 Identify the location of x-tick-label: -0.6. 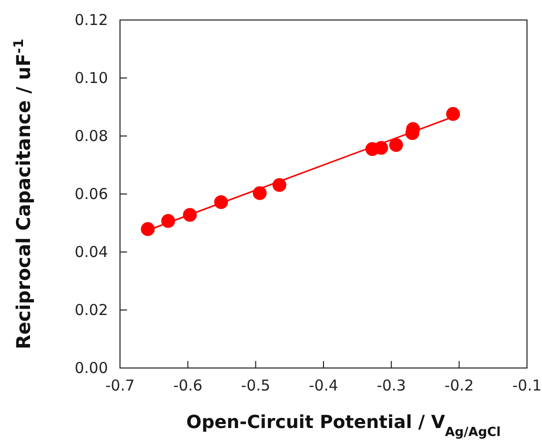
(187, 385).